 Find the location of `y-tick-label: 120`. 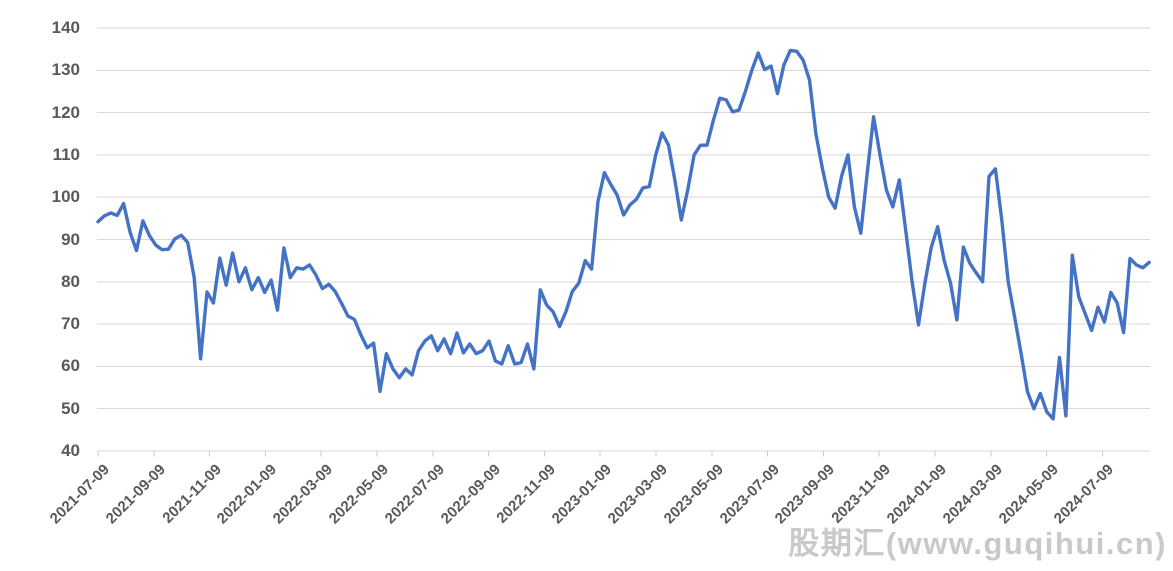

y-tick-label: 120 is located at coordinates (65, 112).